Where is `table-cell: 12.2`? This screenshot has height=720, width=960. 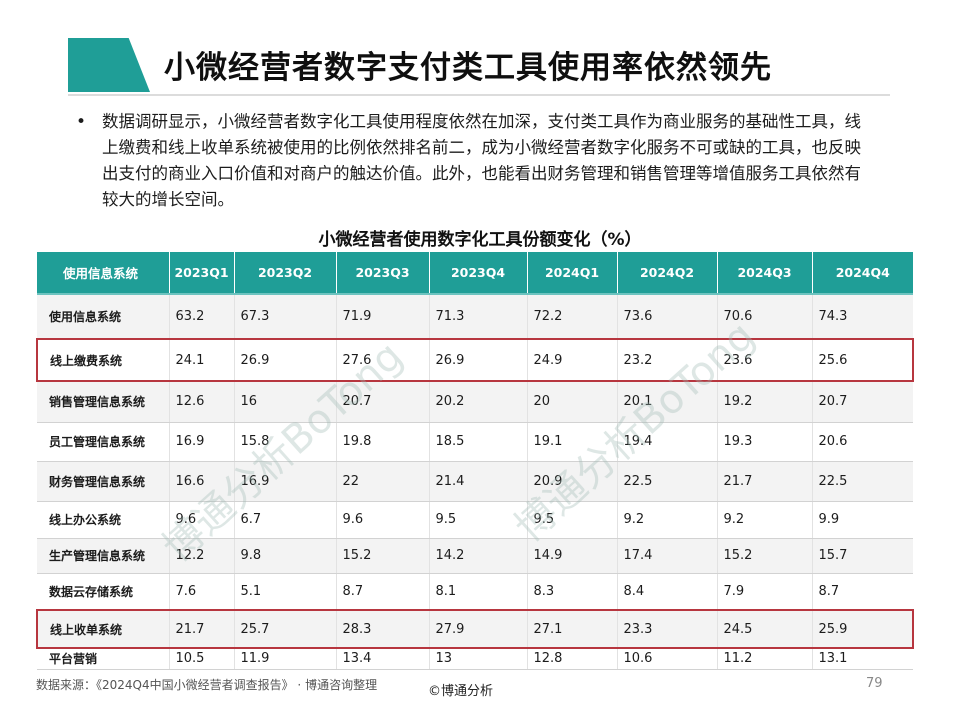 table-cell: 12.2 is located at coordinates (202, 556).